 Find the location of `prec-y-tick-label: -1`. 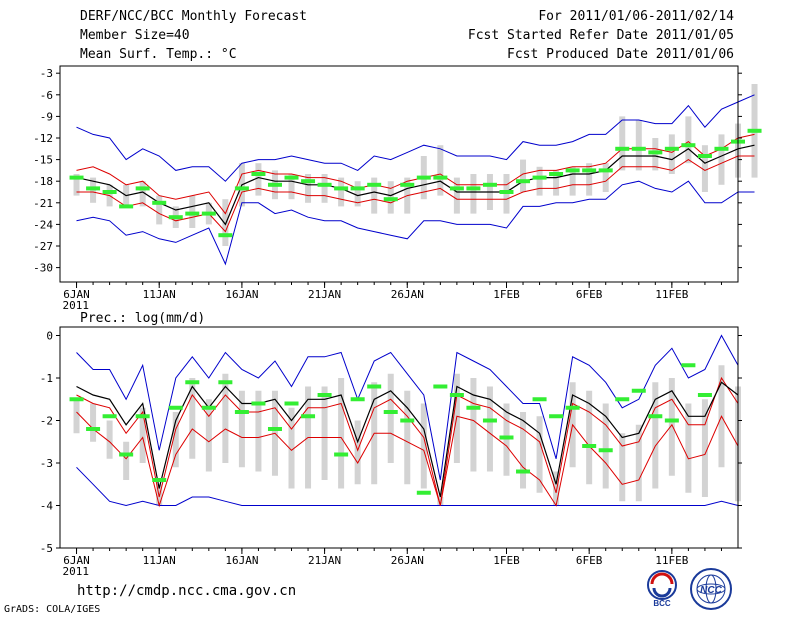

prec-y-tick-label: -1 is located at coordinates (46, 378).